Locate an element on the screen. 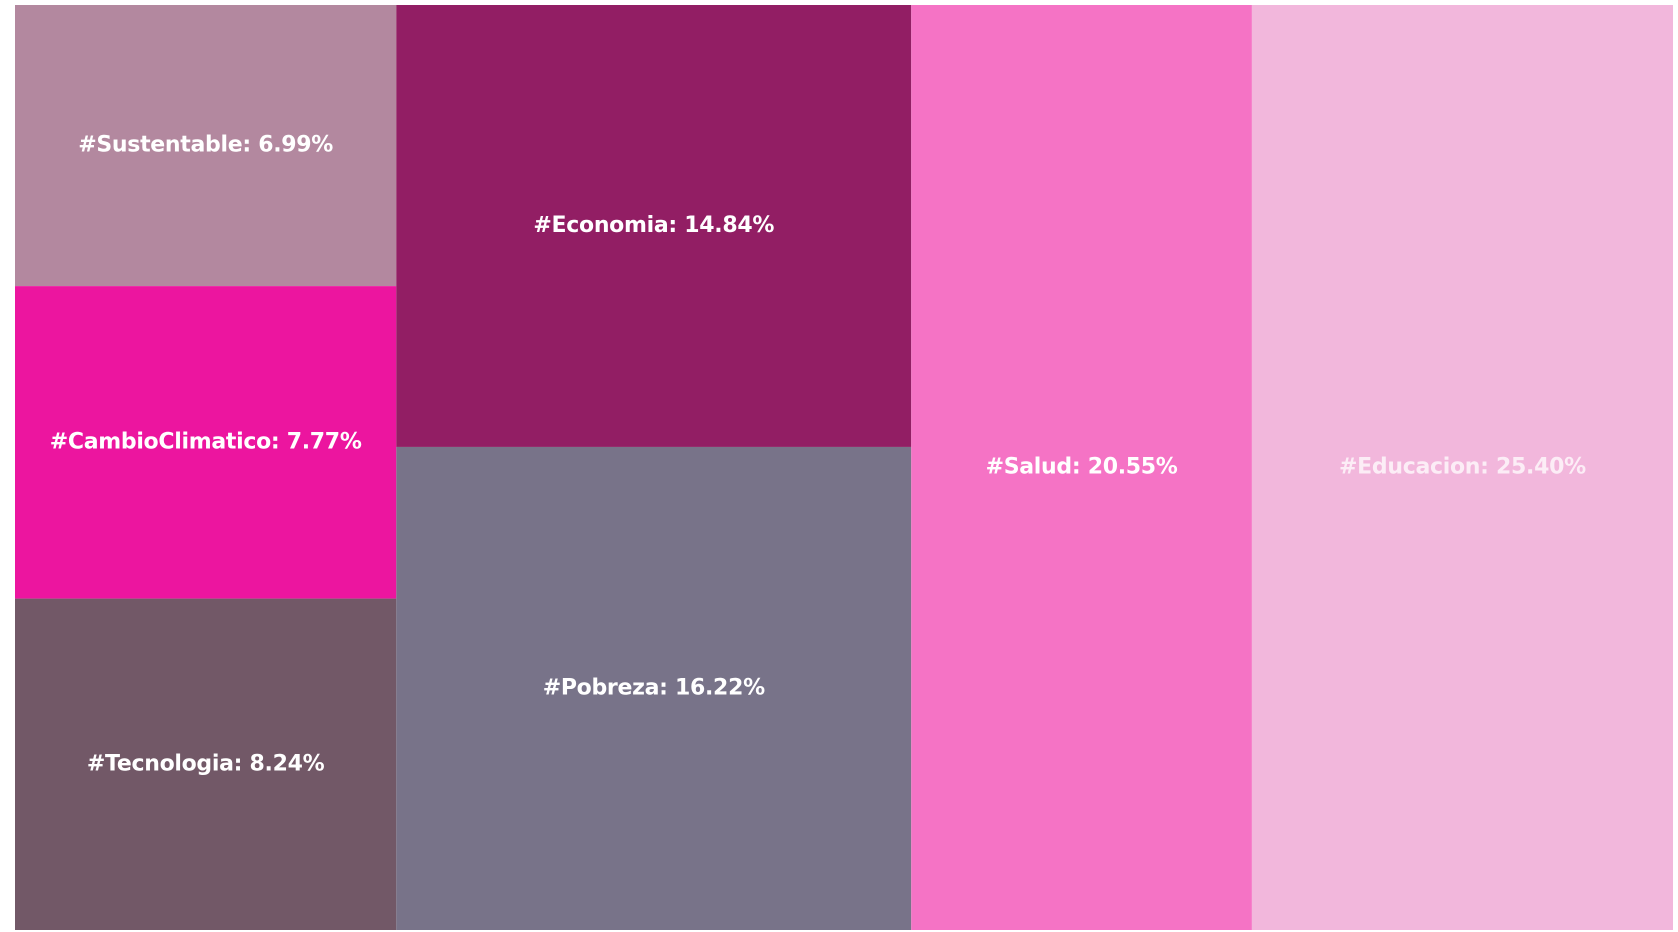 This screenshot has height=932, width=1678. tile-label: #Pobreza: 16.22% is located at coordinates (654, 687).